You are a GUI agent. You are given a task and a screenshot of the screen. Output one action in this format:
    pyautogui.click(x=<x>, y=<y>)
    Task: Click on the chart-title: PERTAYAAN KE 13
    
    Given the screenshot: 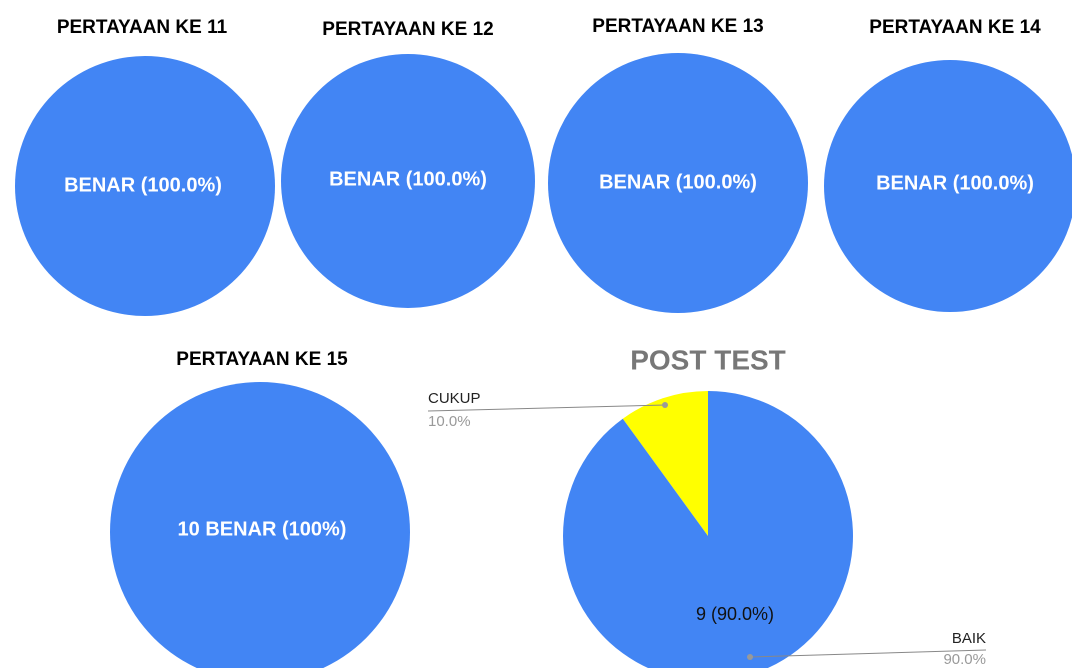 What is the action you would take?
    pyautogui.click(x=677, y=26)
    